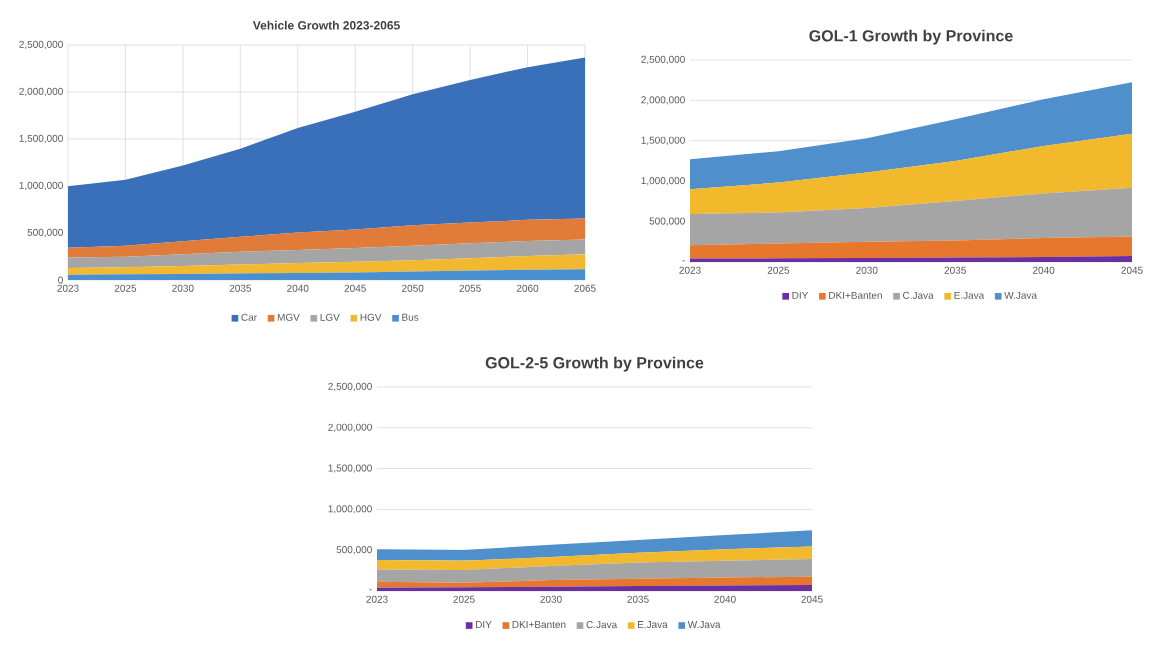 Image resolution: width=1152 pixels, height=663 pixels. What do you see at coordinates (371, 317) in the screenshot?
I see `legend-label: HGV` at bounding box center [371, 317].